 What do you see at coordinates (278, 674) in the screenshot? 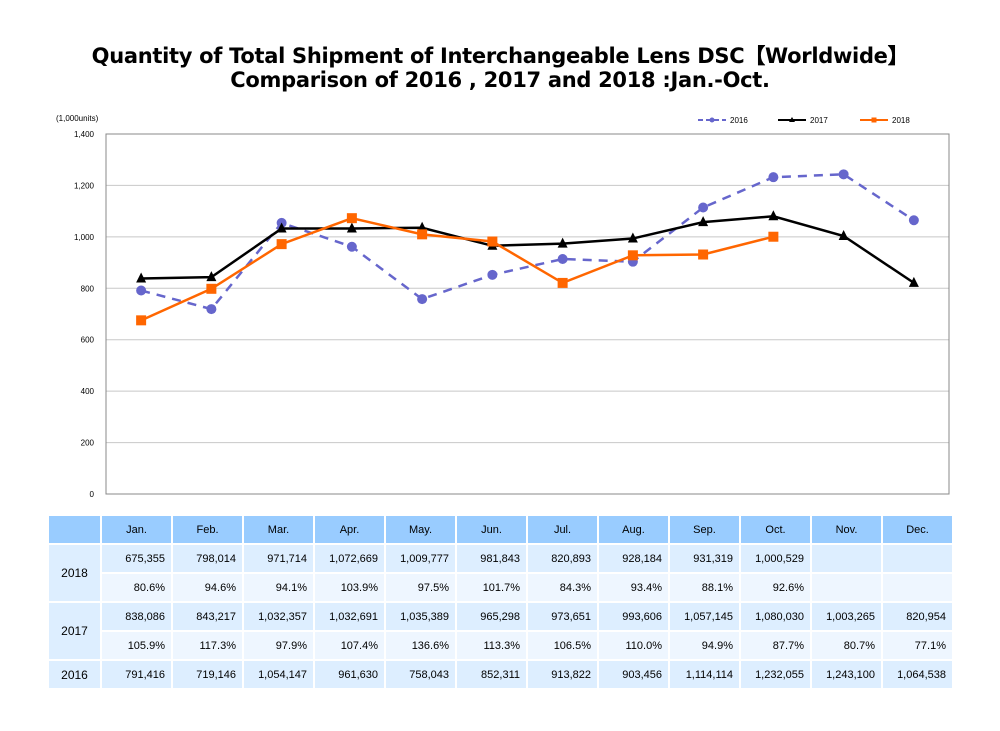
I see `units-cell: 1,054,147` at bounding box center [278, 674].